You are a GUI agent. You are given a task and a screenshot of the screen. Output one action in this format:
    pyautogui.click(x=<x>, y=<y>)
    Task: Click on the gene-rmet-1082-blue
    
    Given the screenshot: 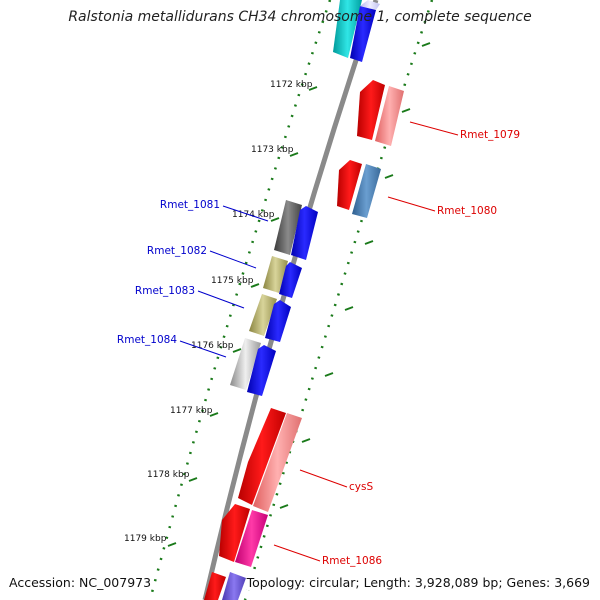 What is the action you would take?
    pyautogui.click(x=290, y=280)
    